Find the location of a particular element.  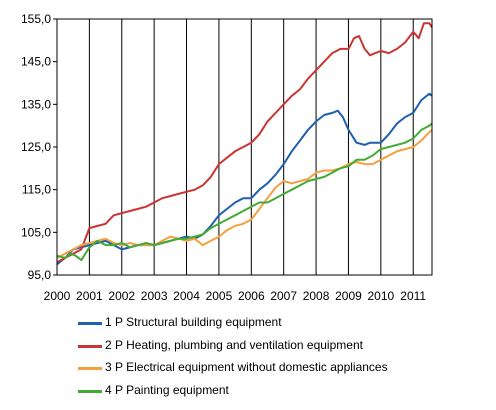

x-tick-label: 2010 is located at coordinates (380, 296).